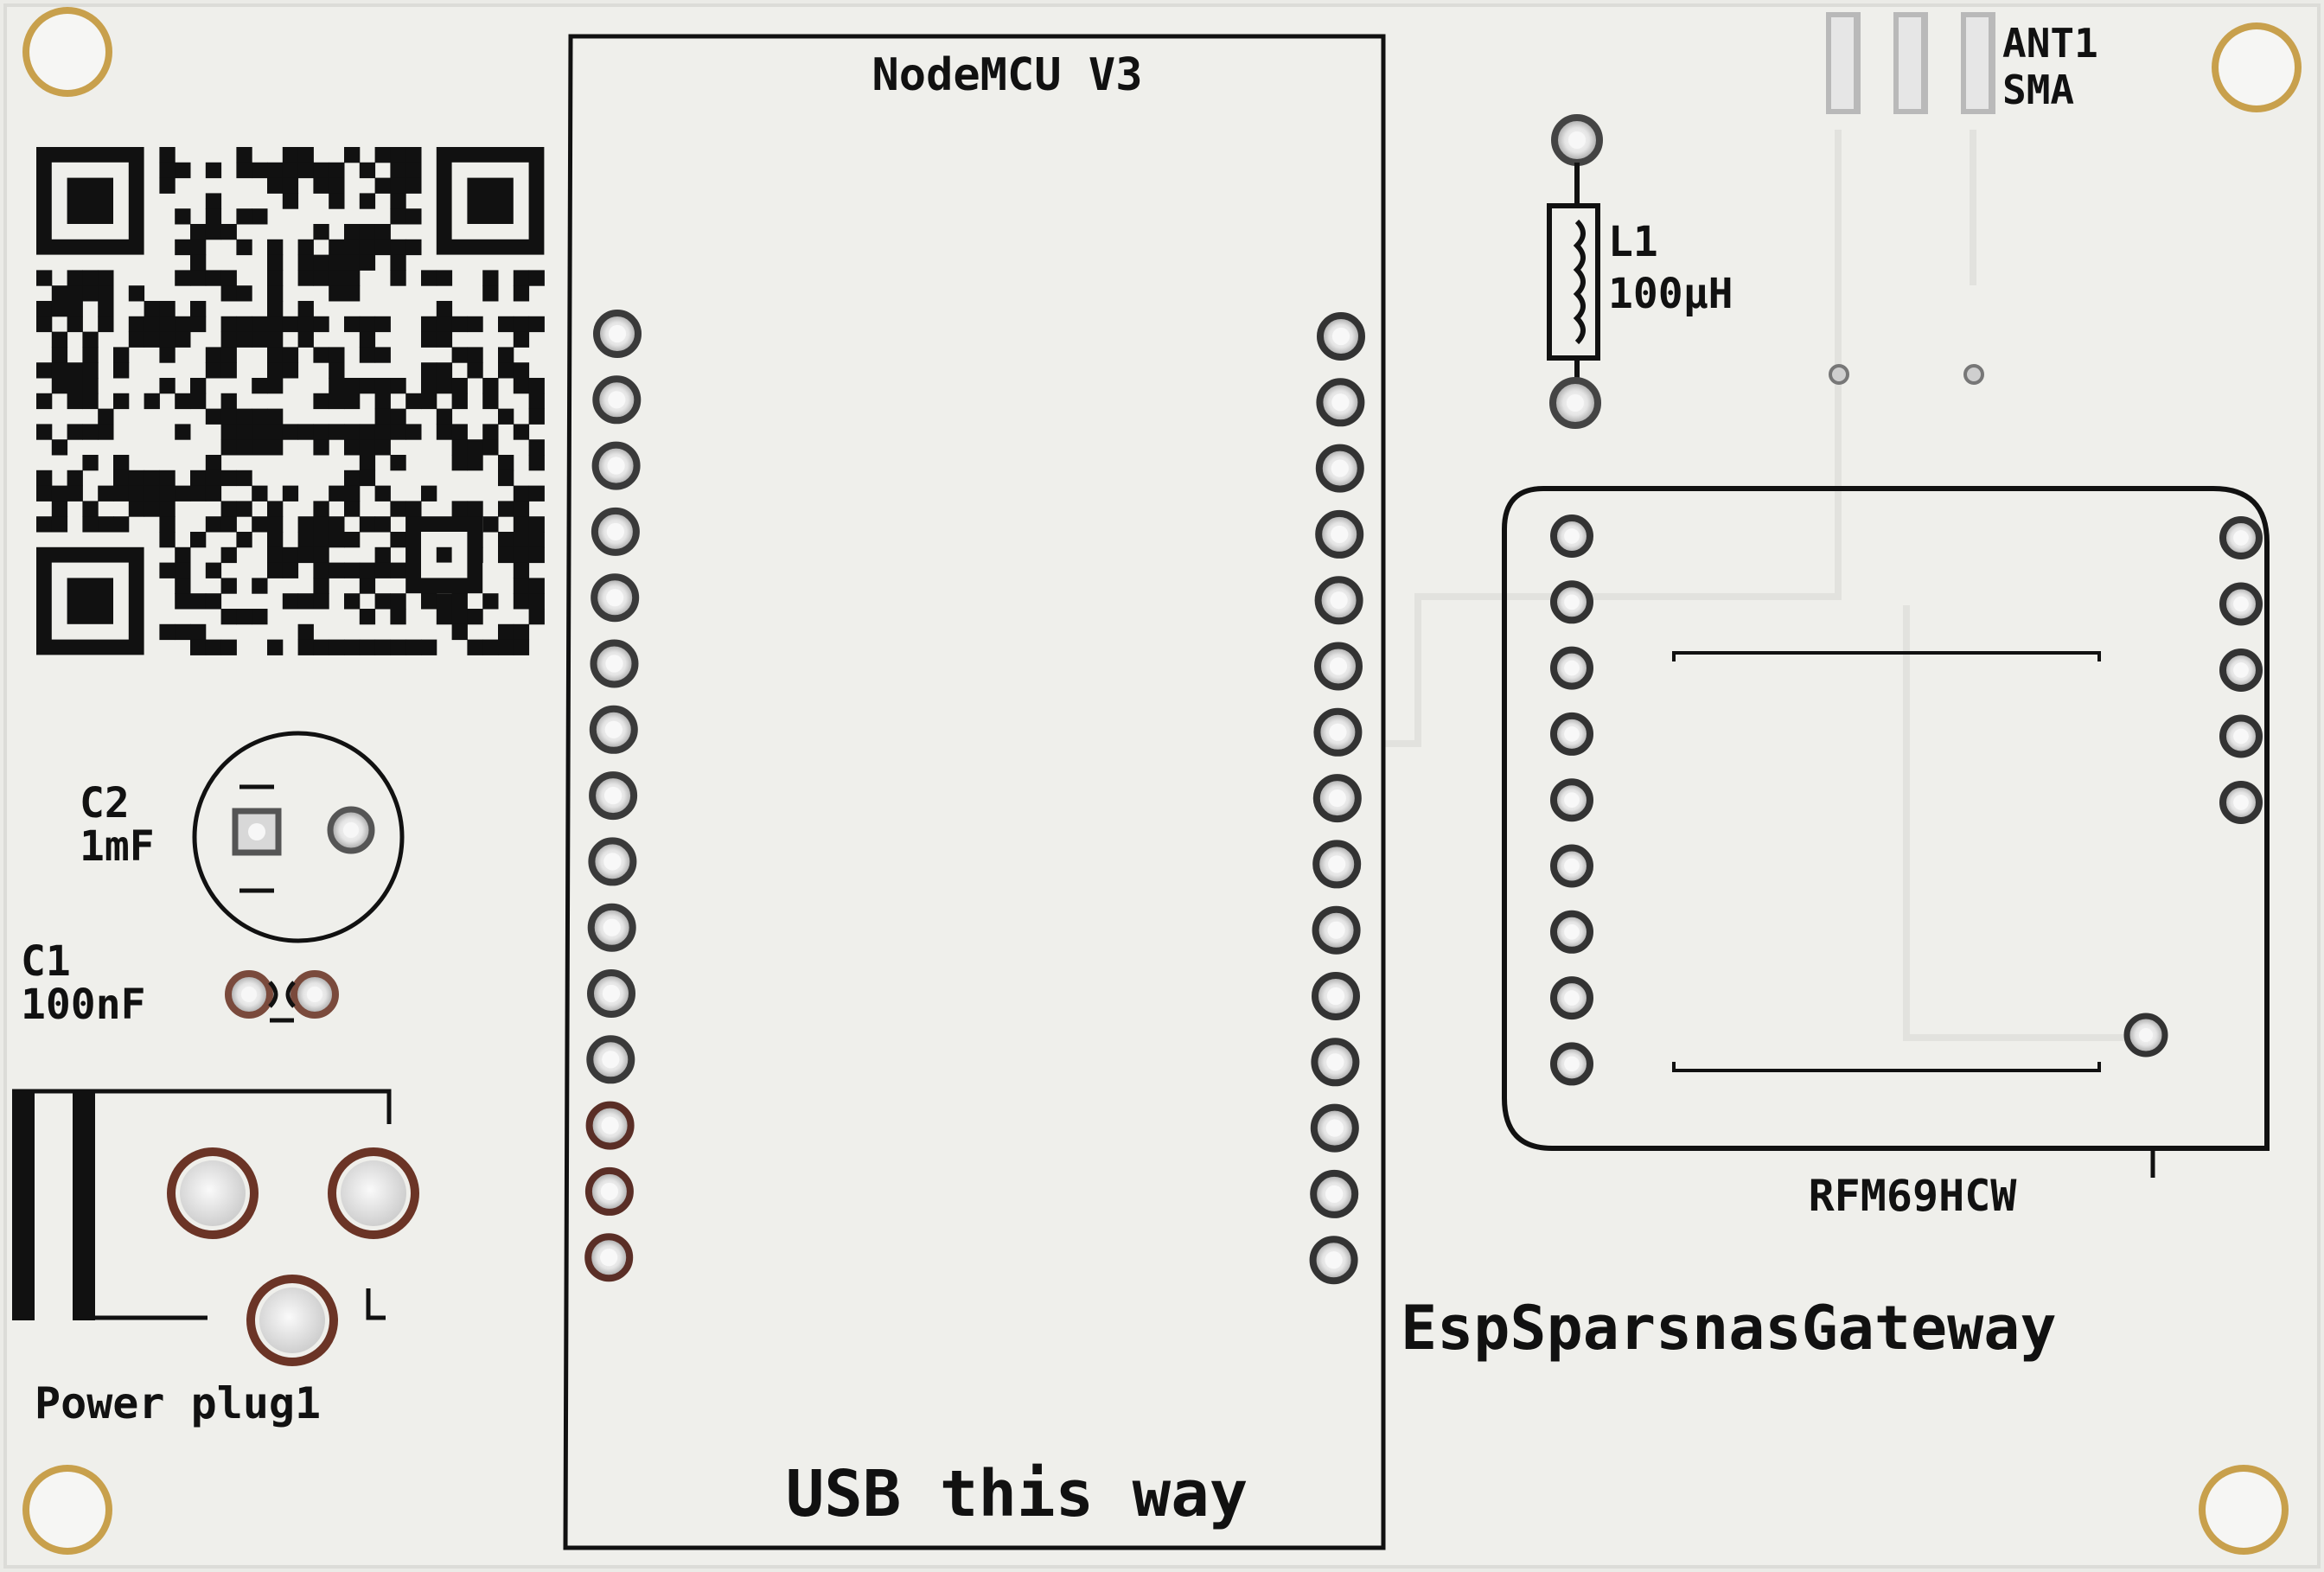 The width and height of the screenshot is (2324, 1572). What do you see at coordinates (180, 983) in the screenshot?
I see `capacitor-c1: C1 100nF` at bounding box center [180, 983].